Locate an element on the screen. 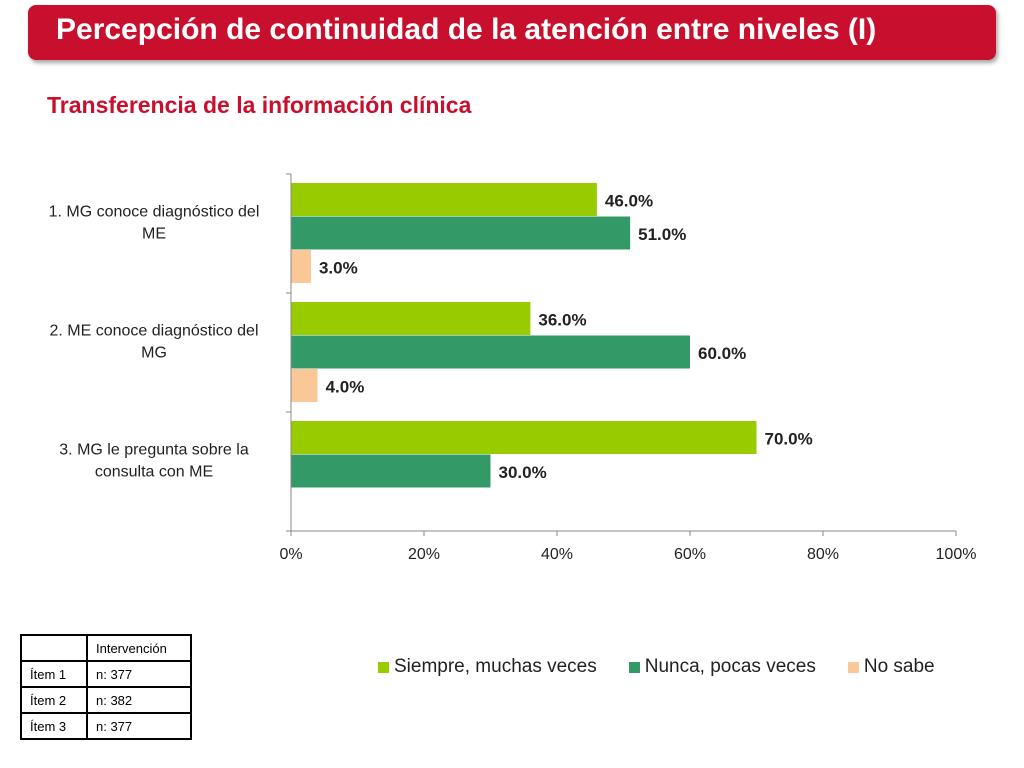  table-header-row: Intervención is located at coordinates (106, 648).